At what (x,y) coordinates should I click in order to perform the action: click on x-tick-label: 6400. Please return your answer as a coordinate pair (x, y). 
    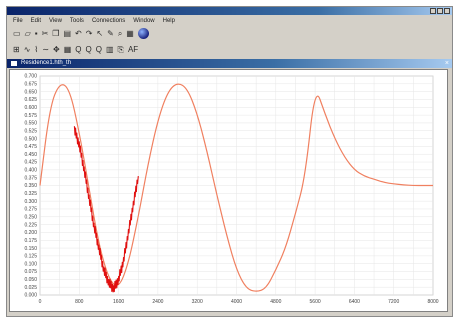
    Looking at the image, I should click on (354, 302).